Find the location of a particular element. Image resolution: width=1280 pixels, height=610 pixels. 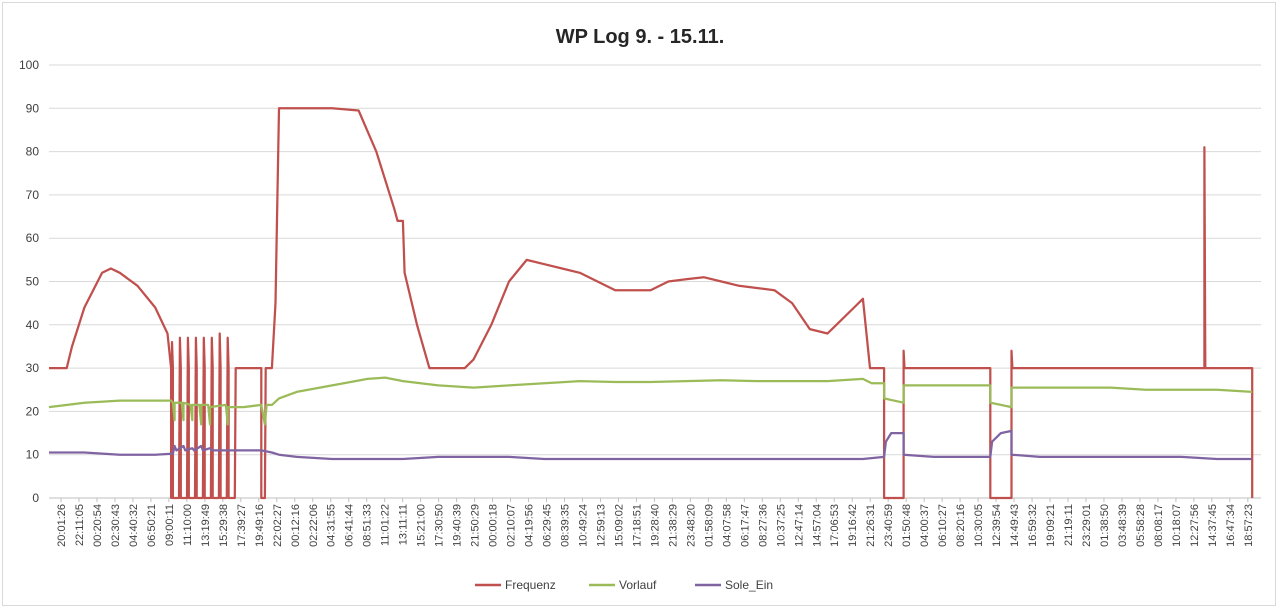

x-tick-label: 19:28:40 is located at coordinates (655, 525).